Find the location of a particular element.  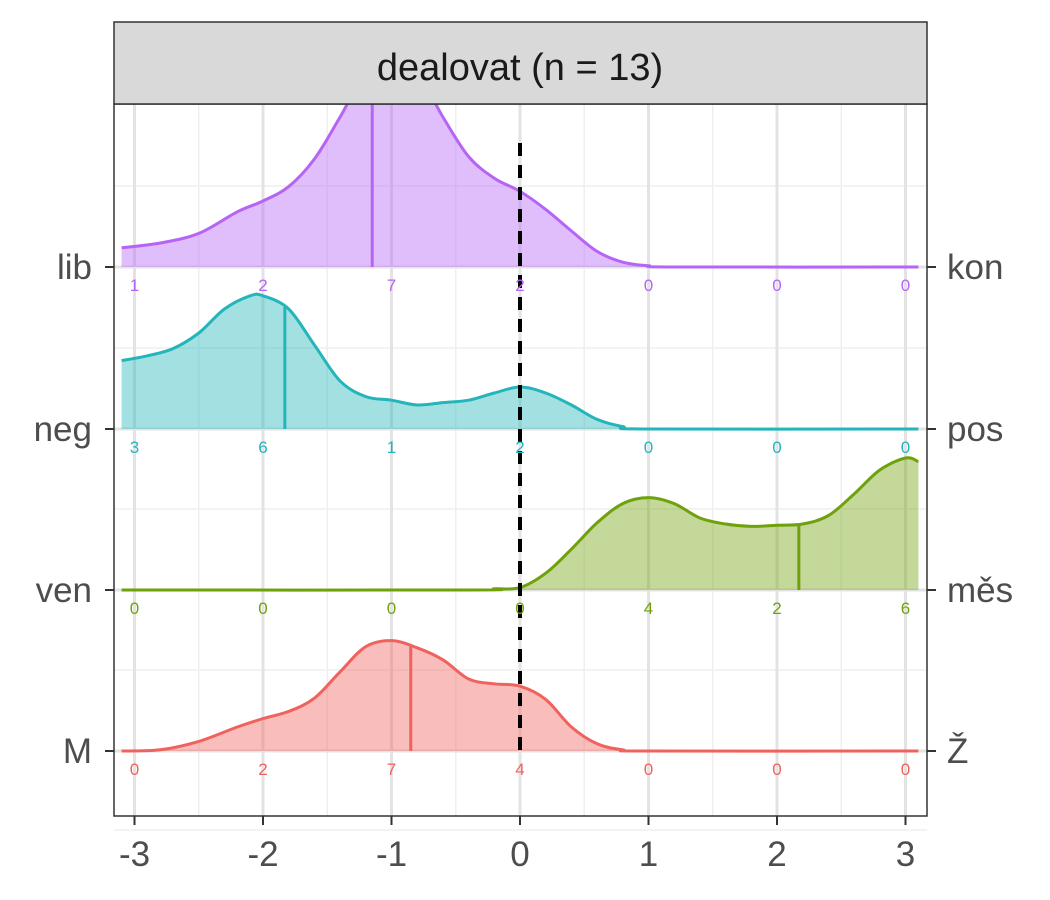

ridge-ven is located at coordinates (520, 524).